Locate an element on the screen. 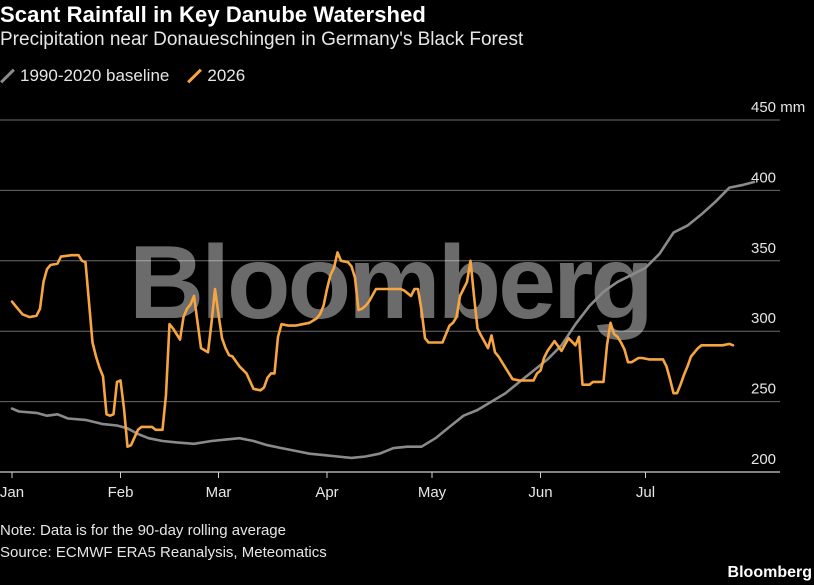 This screenshot has width=814, height=585. chart-title: Scant Rainfall in Key Danube Watershed is located at coordinates (213, 14).